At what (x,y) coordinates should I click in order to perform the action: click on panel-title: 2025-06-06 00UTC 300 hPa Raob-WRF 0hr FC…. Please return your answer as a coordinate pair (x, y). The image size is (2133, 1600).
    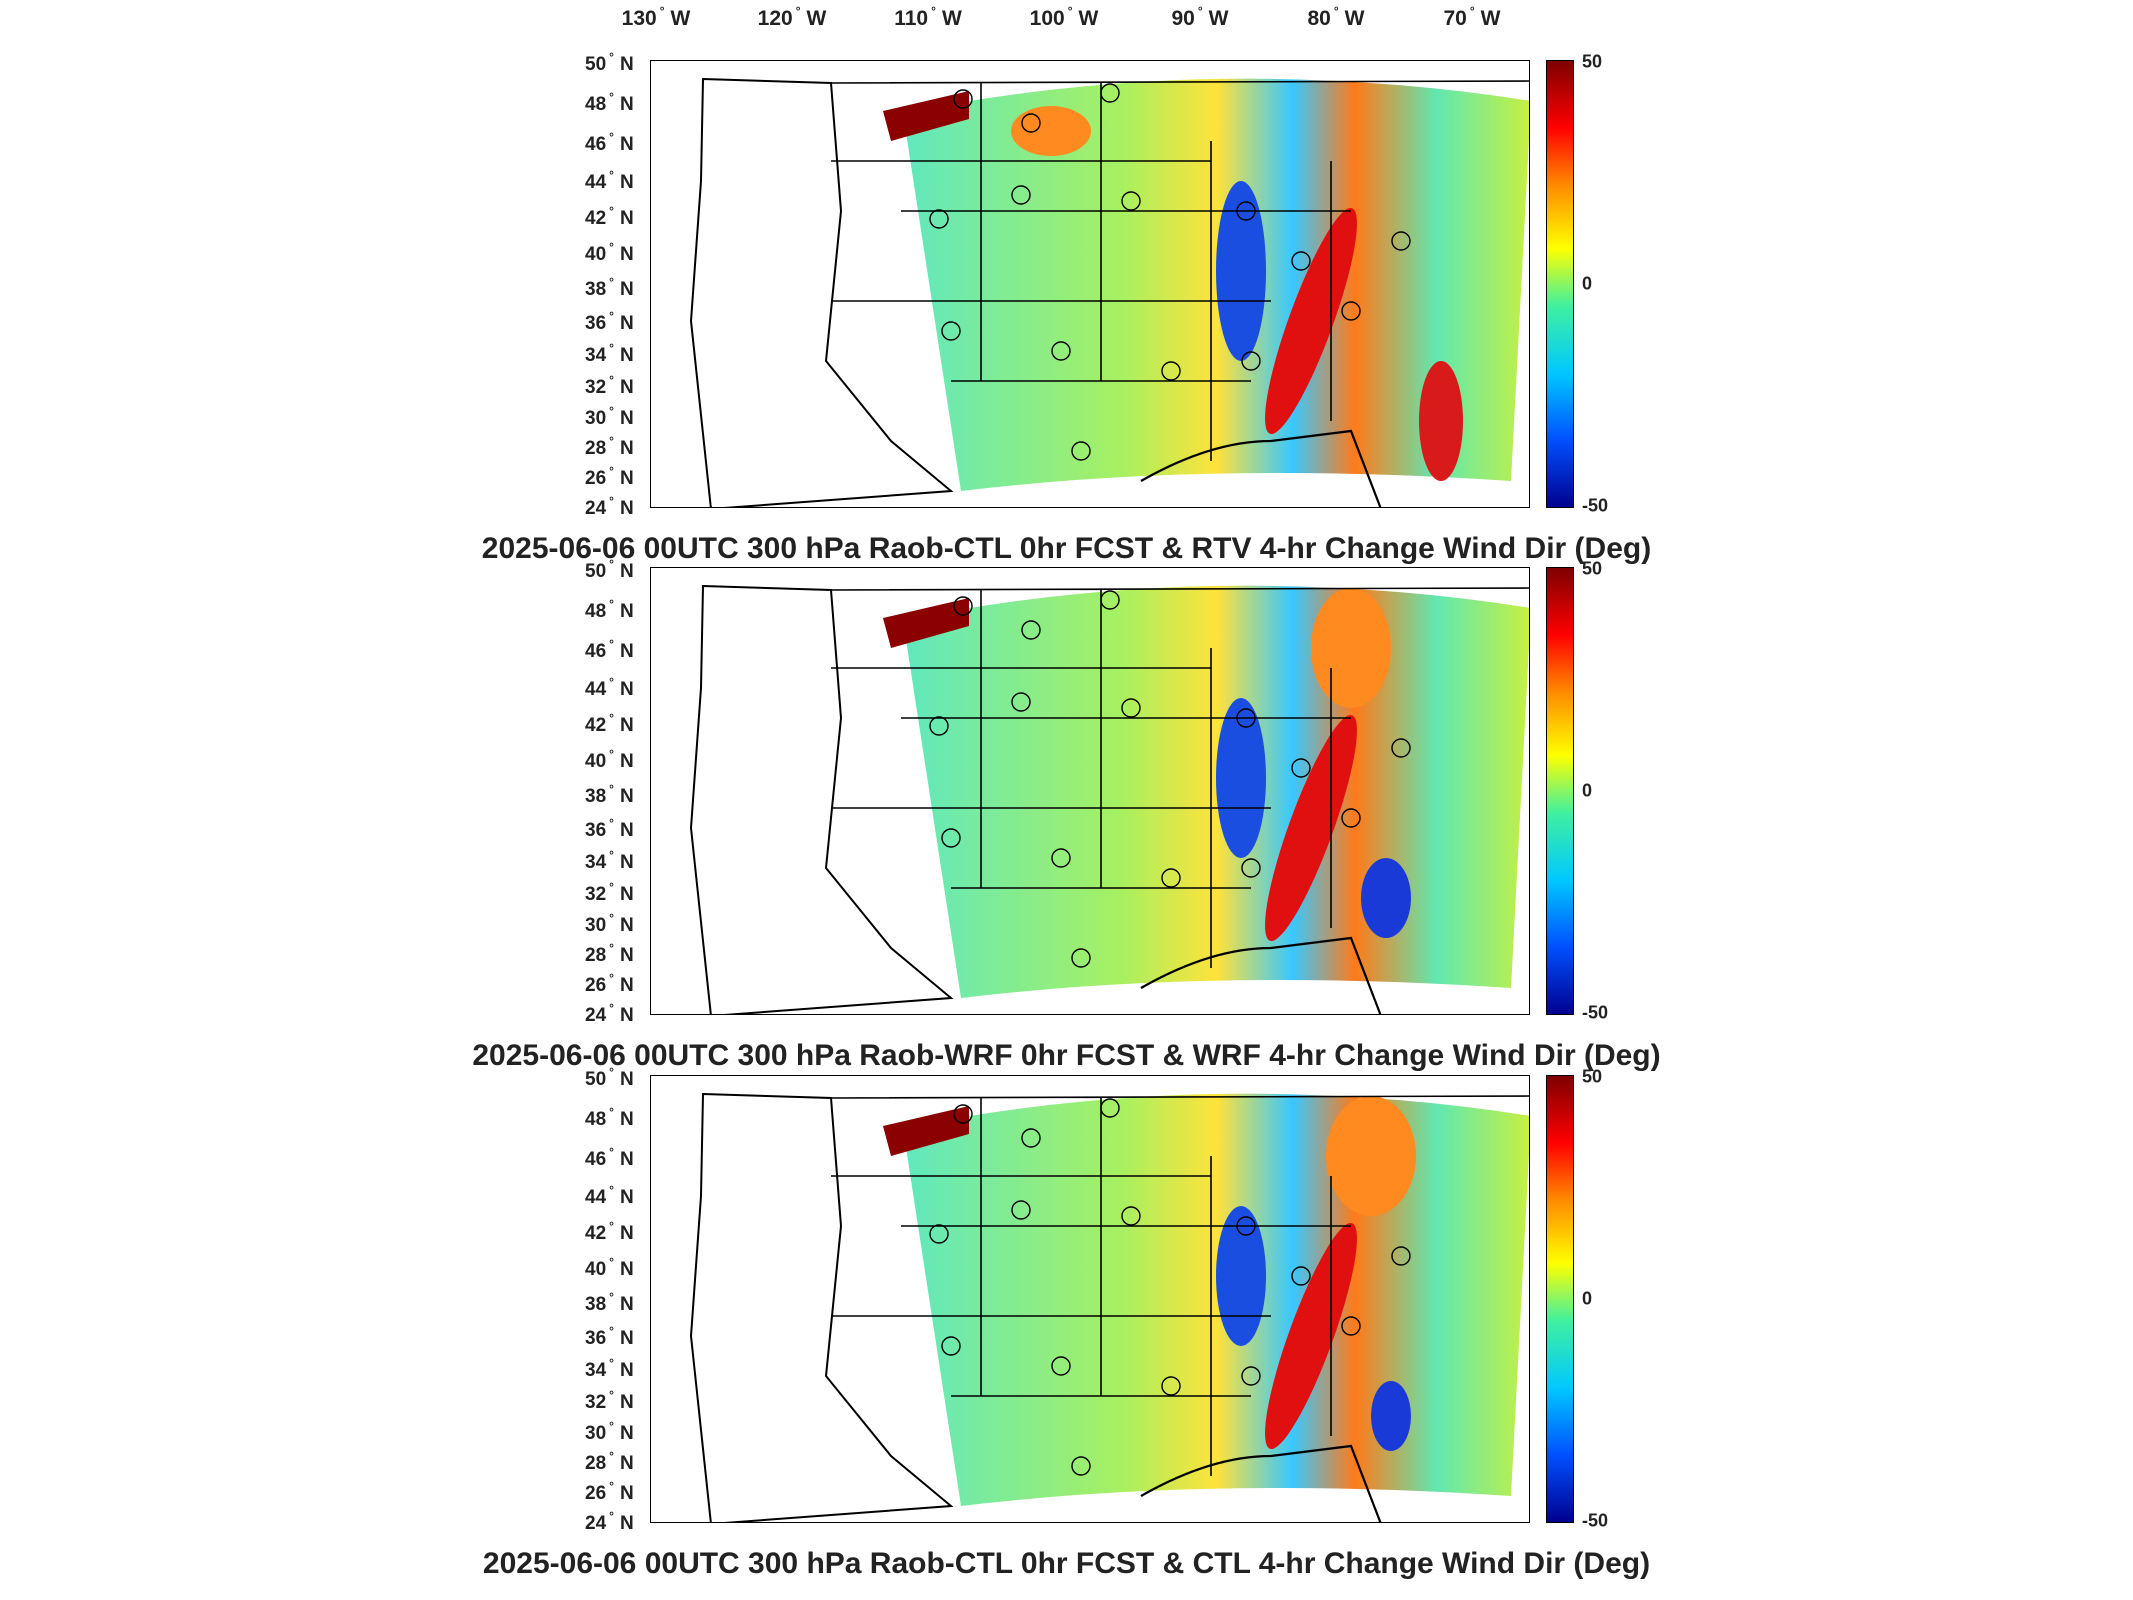
    Looking at the image, I should click on (1066, 1055).